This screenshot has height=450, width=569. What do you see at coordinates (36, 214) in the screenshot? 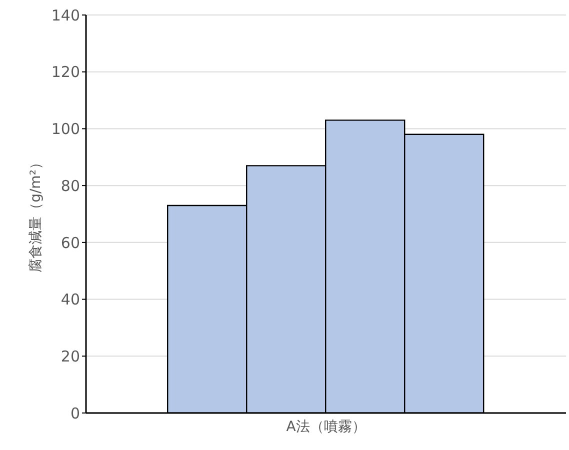
I see `y-axis-title: 腐食減量（g/m²）` at bounding box center [36, 214].